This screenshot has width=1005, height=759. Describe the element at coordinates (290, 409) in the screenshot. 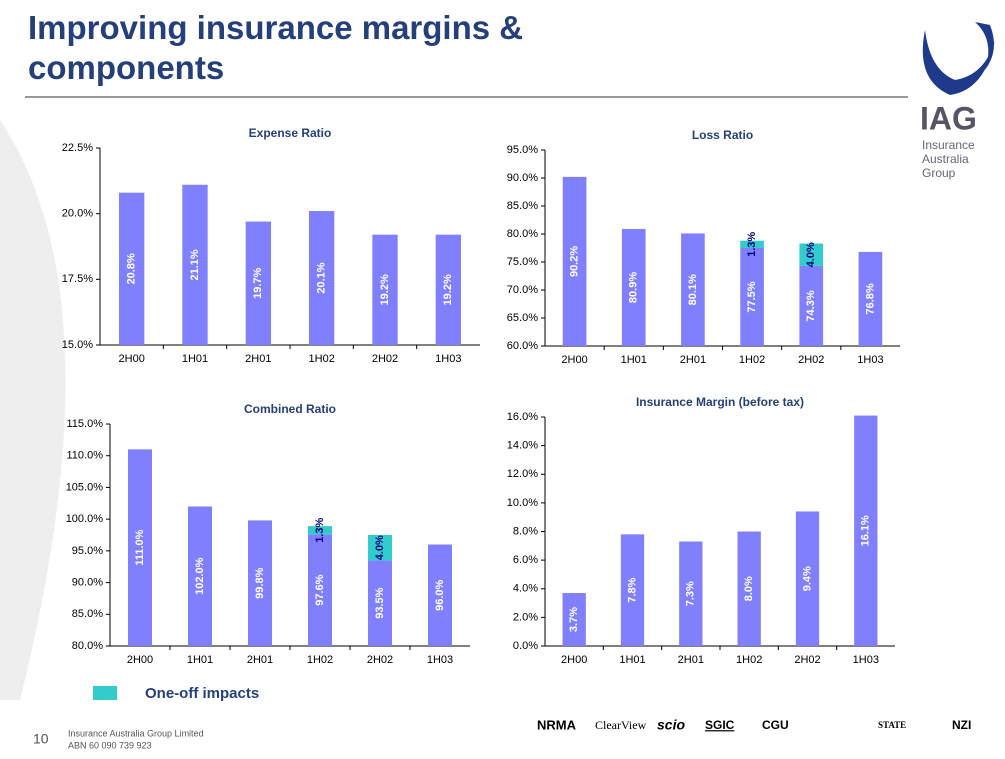

I see `chart-title: Combined Ratio` at that location.